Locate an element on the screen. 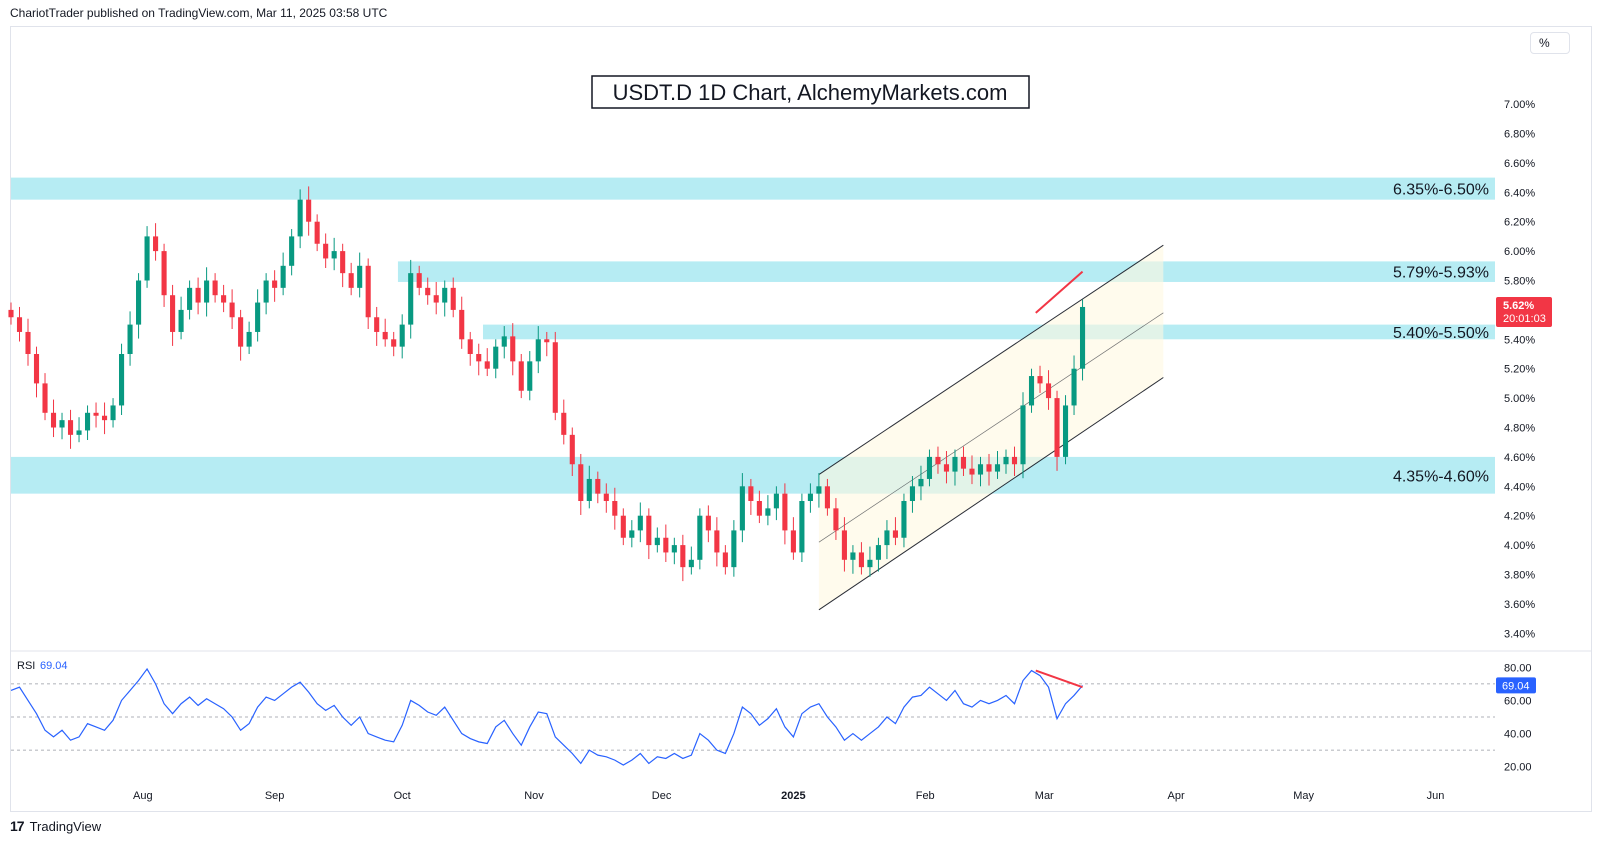  price-tick-label: 3.80% is located at coordinates (1519, 576).